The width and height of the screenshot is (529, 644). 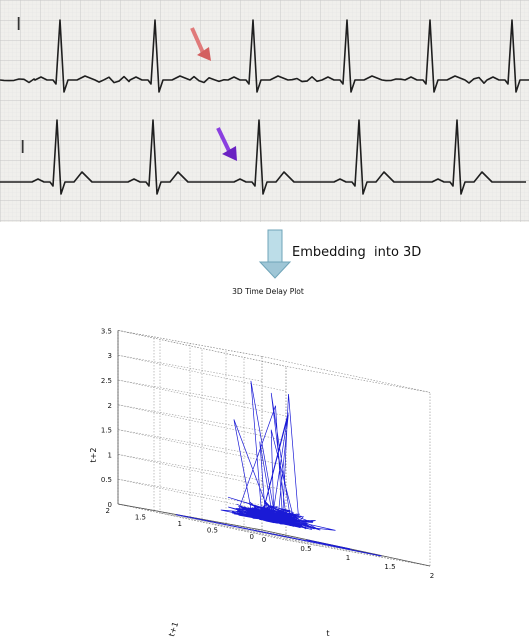 I want to click on x-tick-label: 1, so click(x=348, y=558).